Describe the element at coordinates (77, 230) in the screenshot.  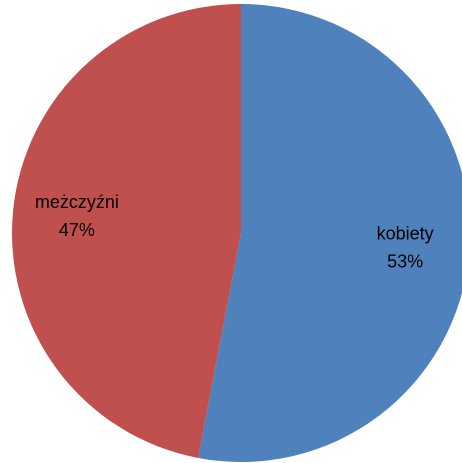
I see `slice-value-label: 47%` at that location.